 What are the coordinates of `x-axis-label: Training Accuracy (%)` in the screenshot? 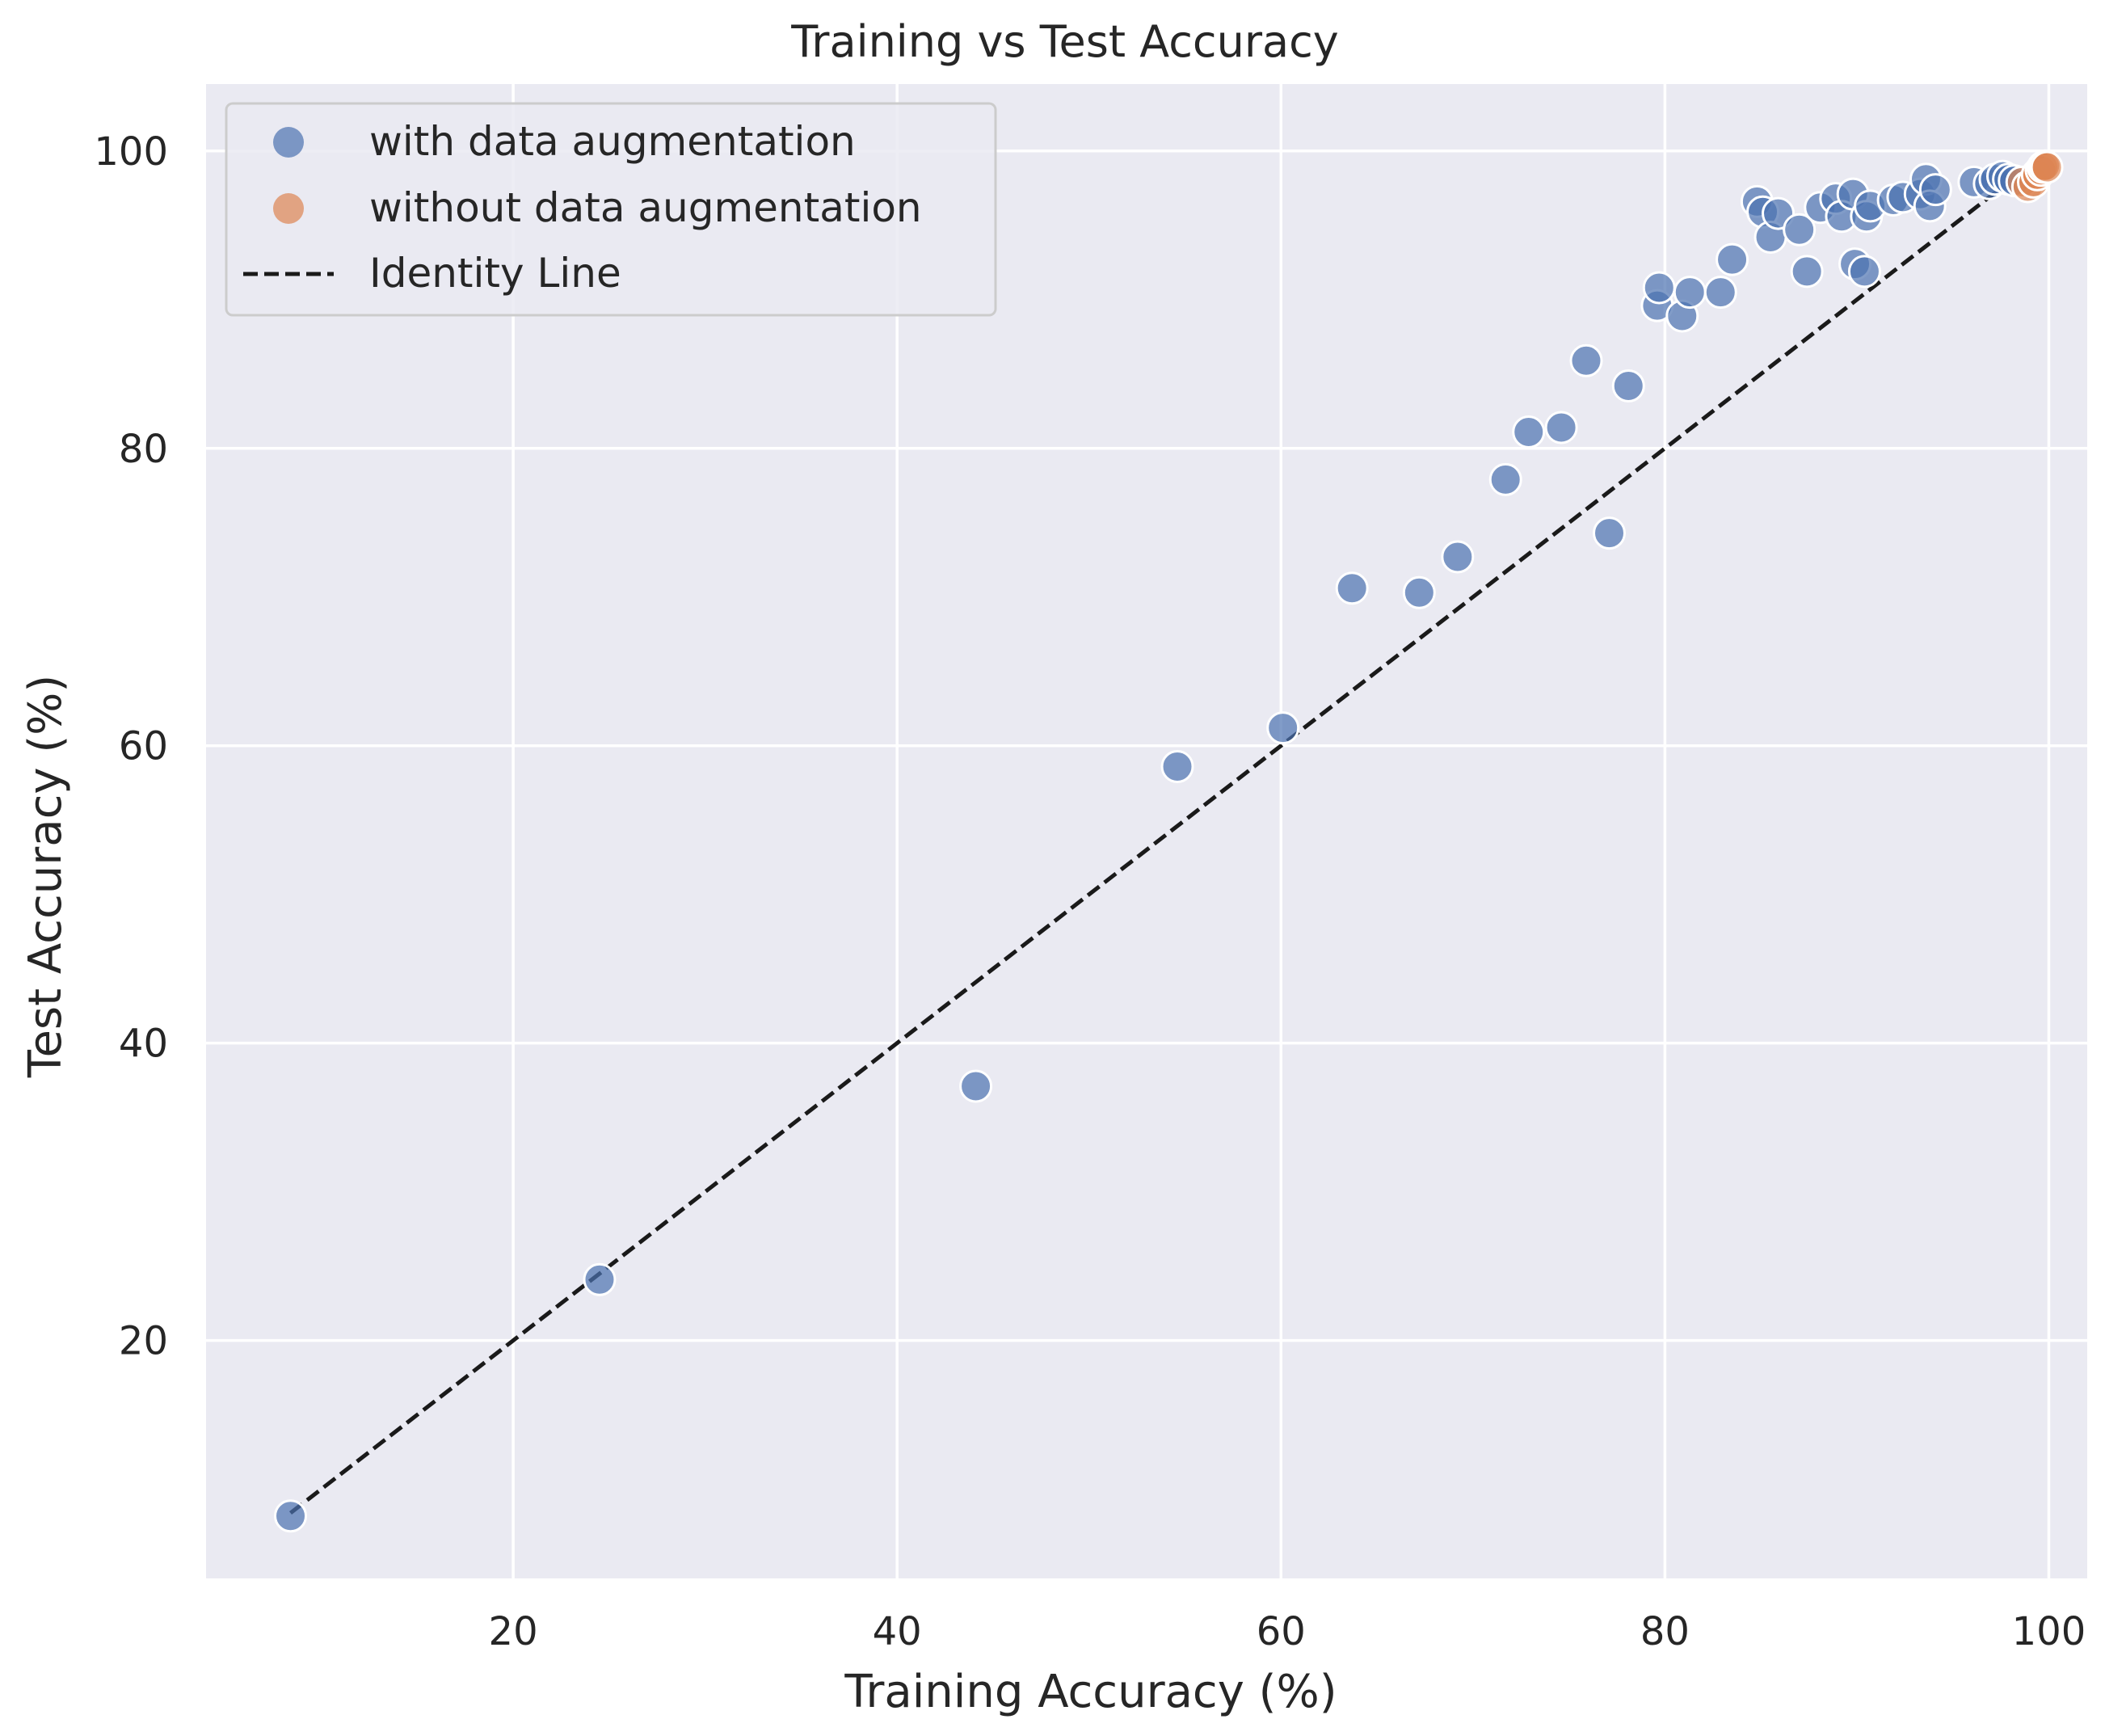 It's located at (1090, 1692).